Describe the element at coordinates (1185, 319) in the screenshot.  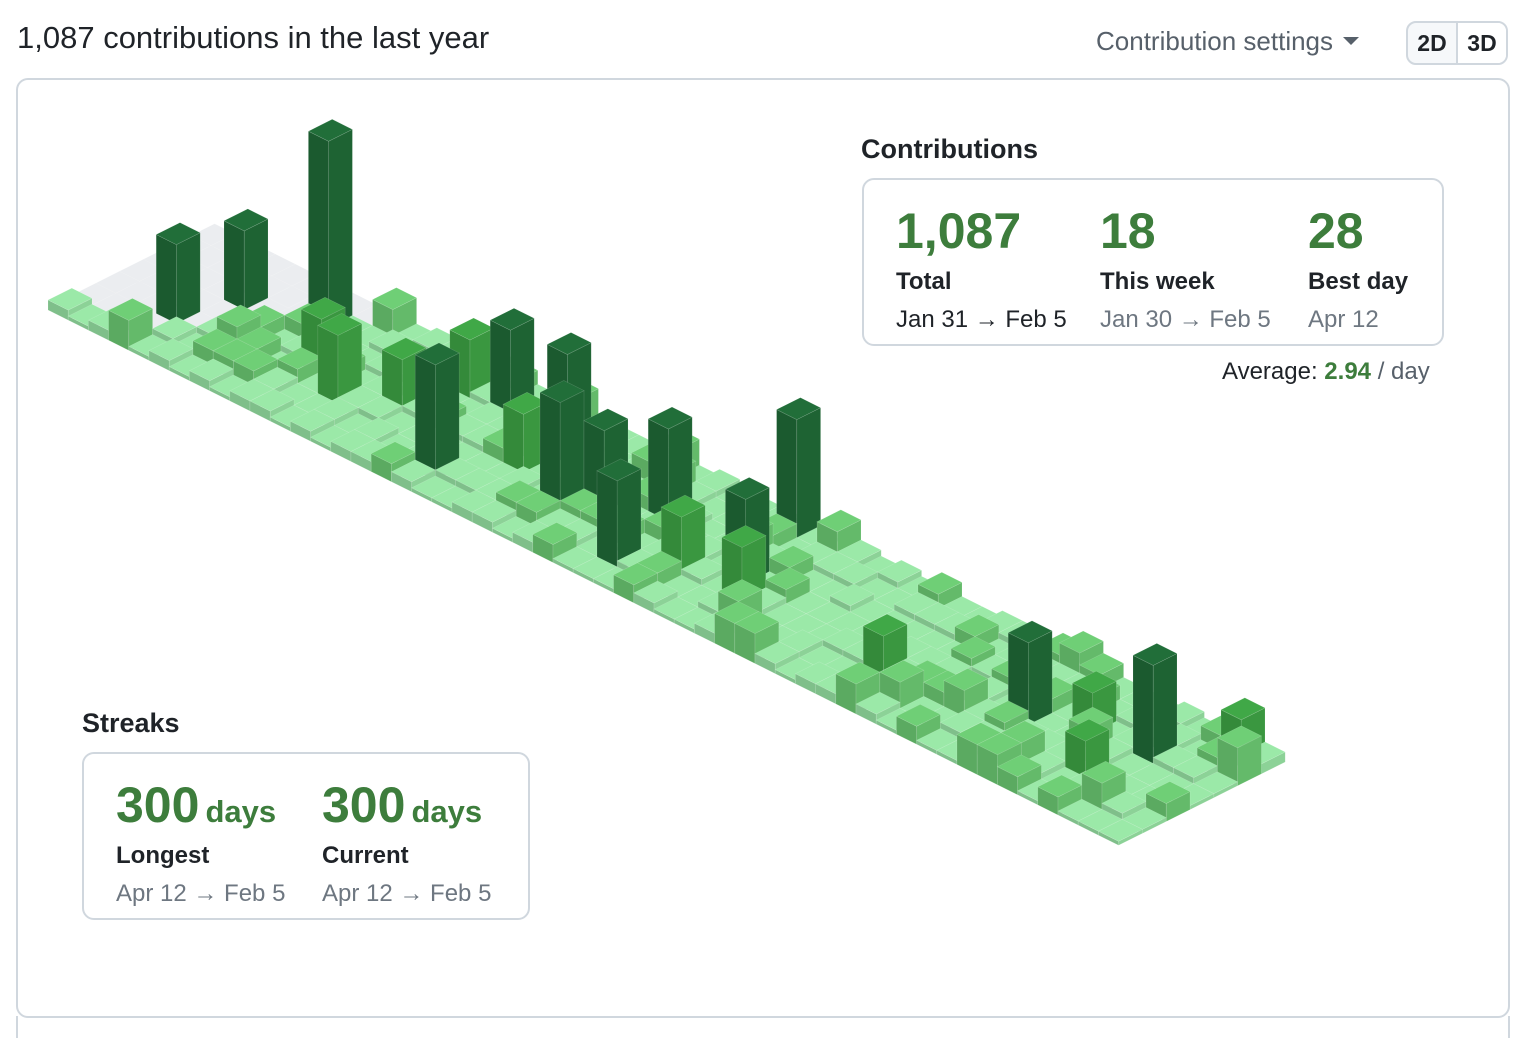
I see `this-week-range: Jan 30 → Feb 5` at that location.